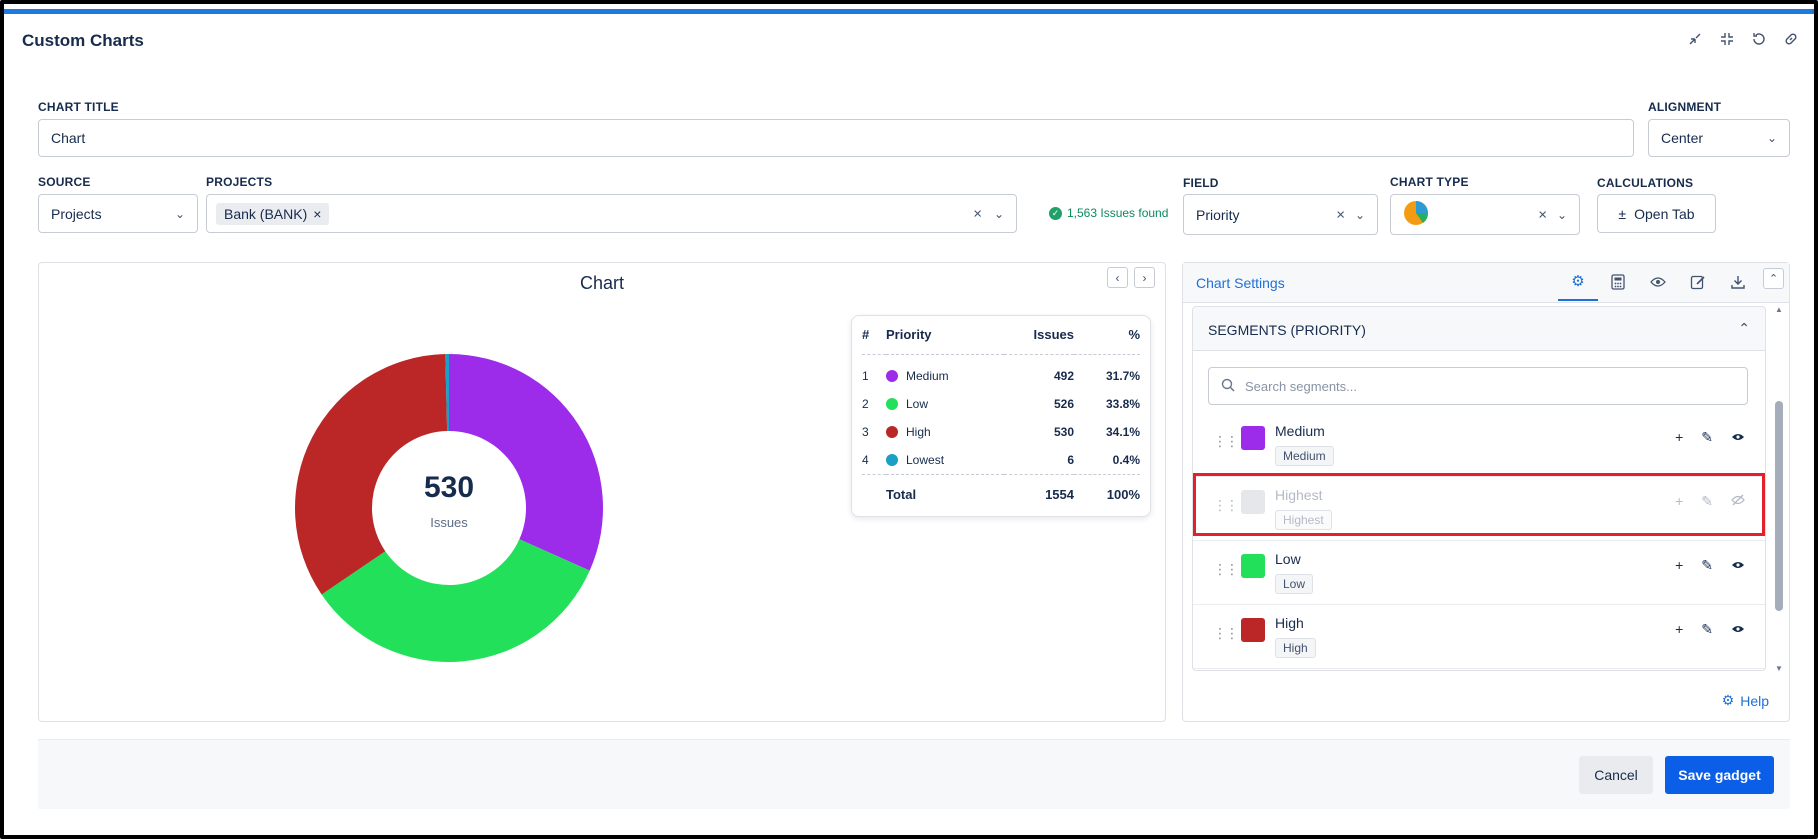 This screenshot has height=839, width=1818. What do you see at coordinates (1779, 668) in the screenshot?
I see `scroll-down-icon: ▼` at bounding box center [1779, 668].